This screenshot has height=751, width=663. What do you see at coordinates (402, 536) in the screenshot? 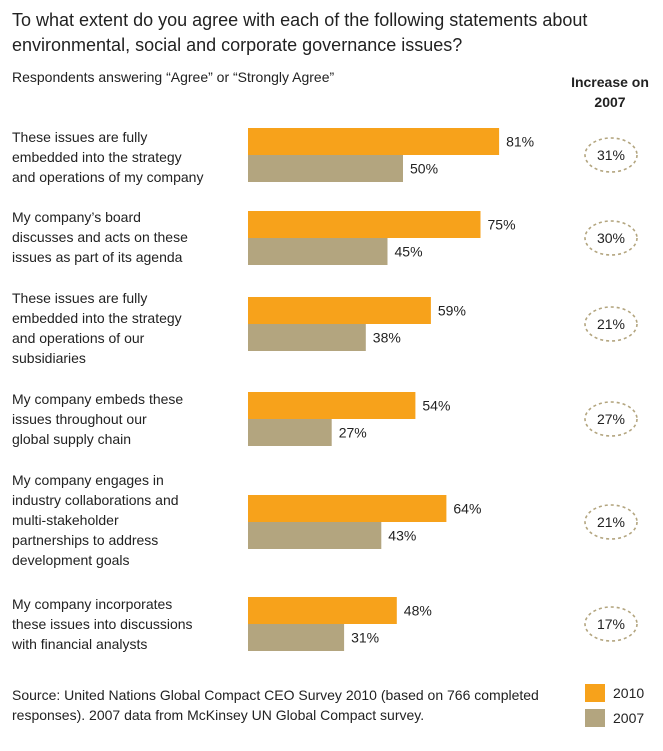
I see `data-label-2007: 43%` at bounding box center [402, 536].